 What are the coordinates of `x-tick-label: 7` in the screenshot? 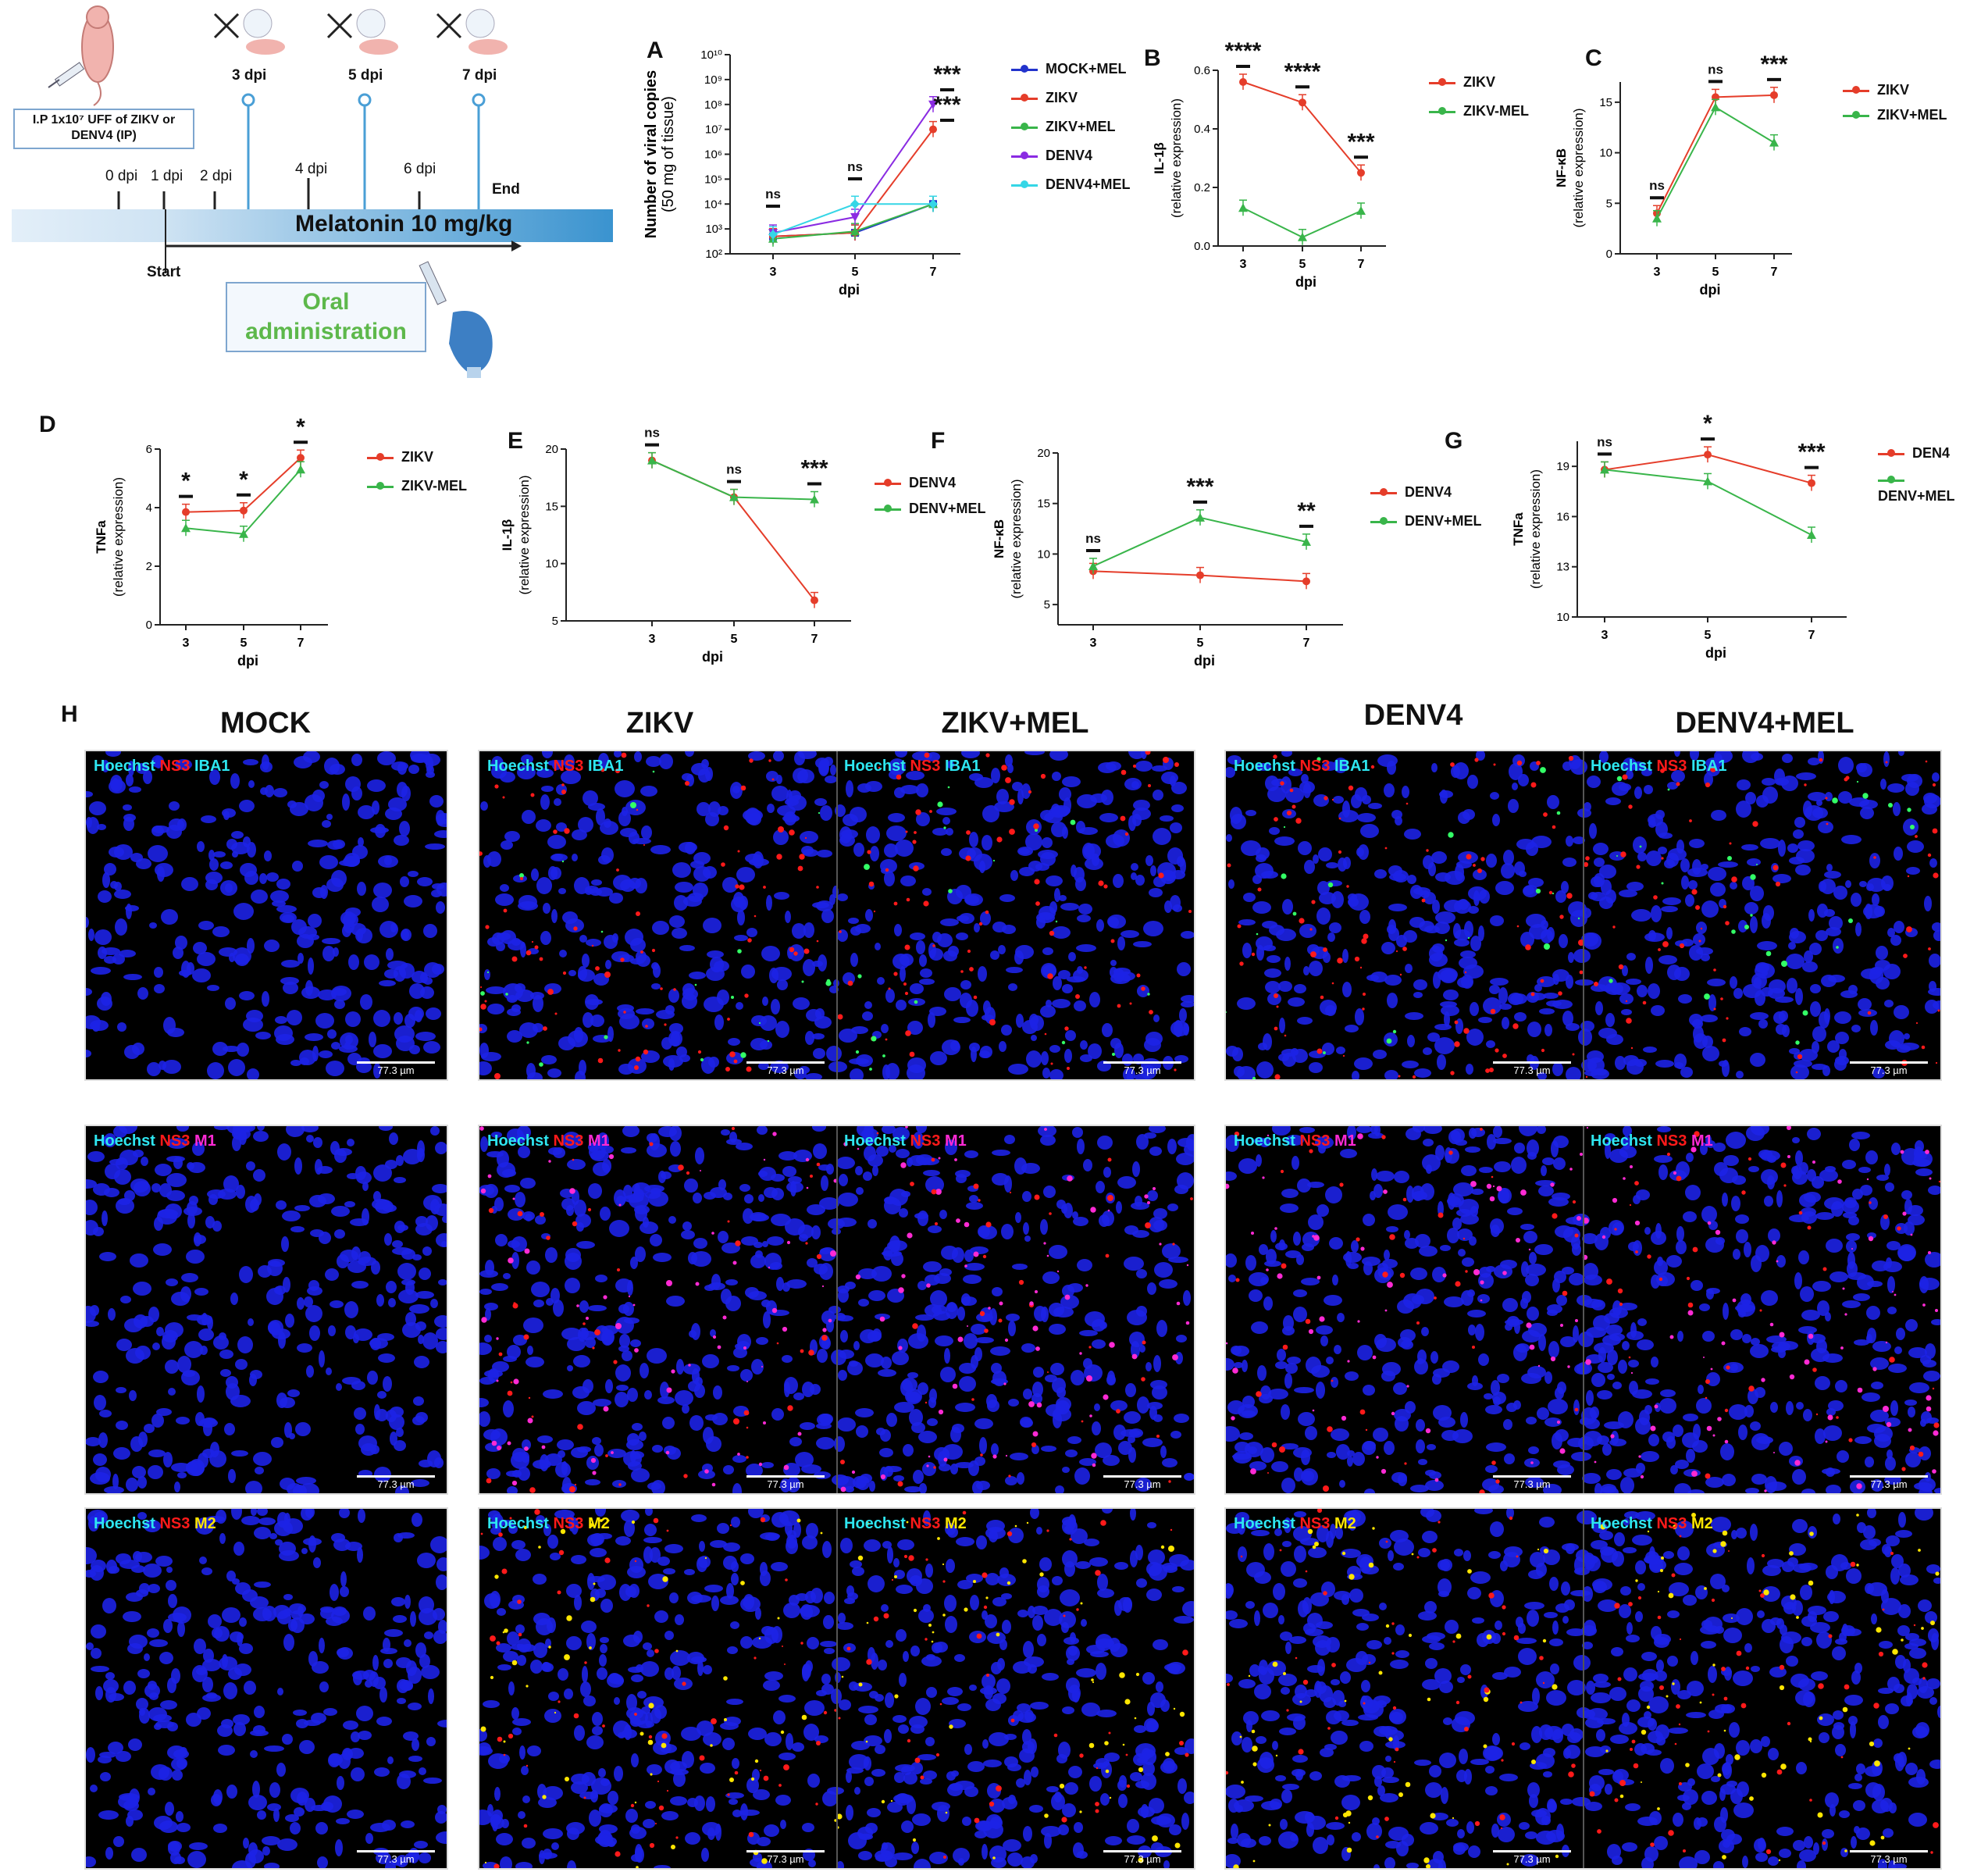 It's located at (1361, 264).